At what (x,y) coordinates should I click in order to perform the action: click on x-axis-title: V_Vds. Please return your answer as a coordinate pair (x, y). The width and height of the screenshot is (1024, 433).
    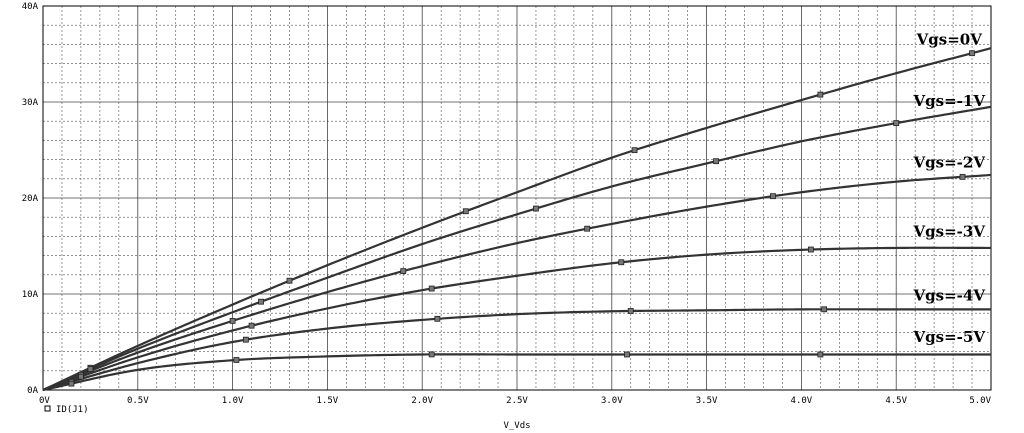
    Looking at the image, I should click on (516, 426).